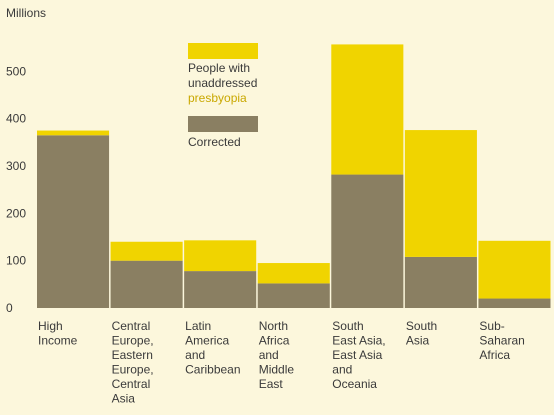 Image resolution: width=554 pixels, height=415 pixels. Describe the element at coordinates (207, 341) in the screenshot. I see `category-label-line: America` at that location.